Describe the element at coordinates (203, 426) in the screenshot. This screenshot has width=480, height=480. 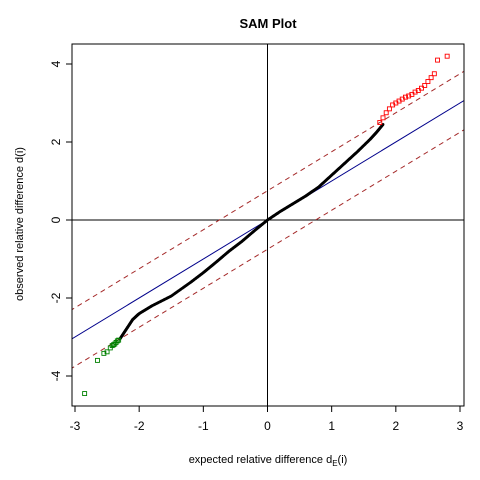
I see `x-tick-label-2: -1` at that location.